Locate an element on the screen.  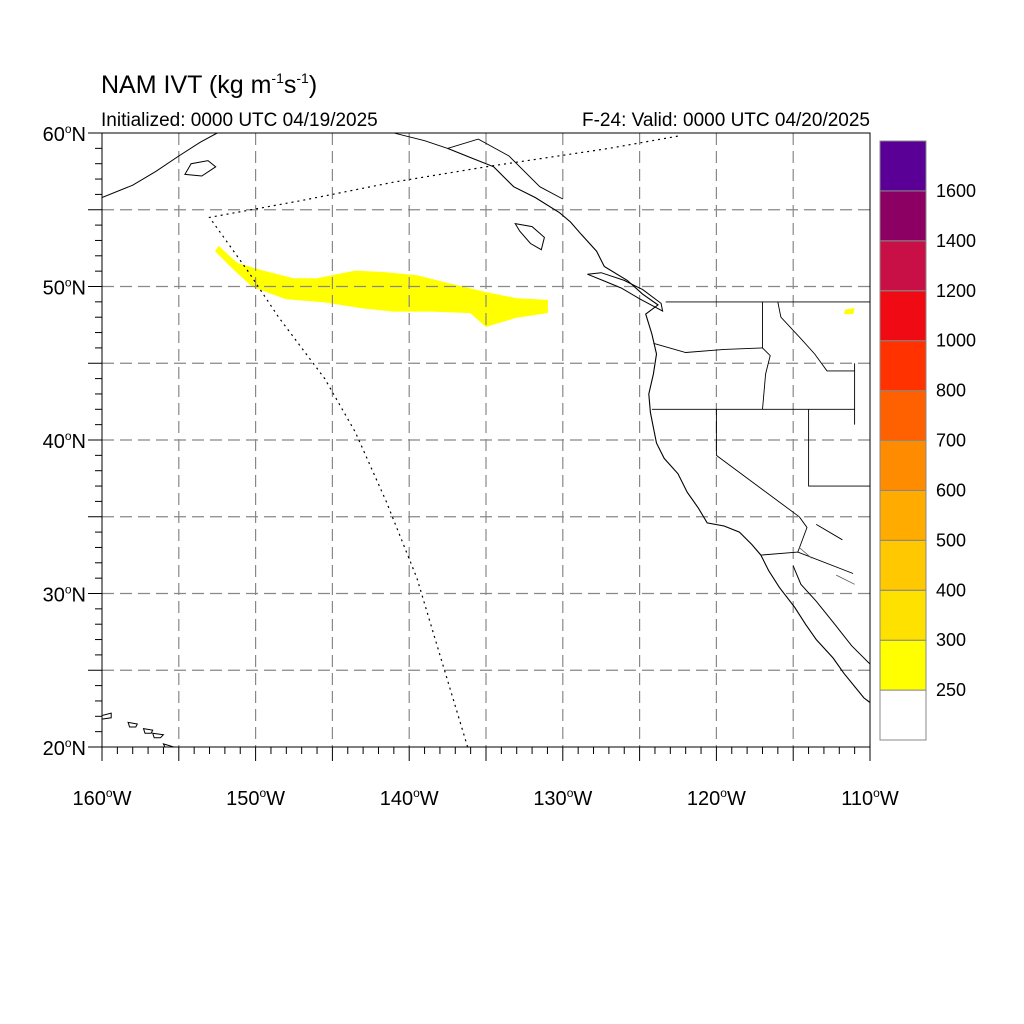
alaska-coastline is located at coordinates (160, 165).